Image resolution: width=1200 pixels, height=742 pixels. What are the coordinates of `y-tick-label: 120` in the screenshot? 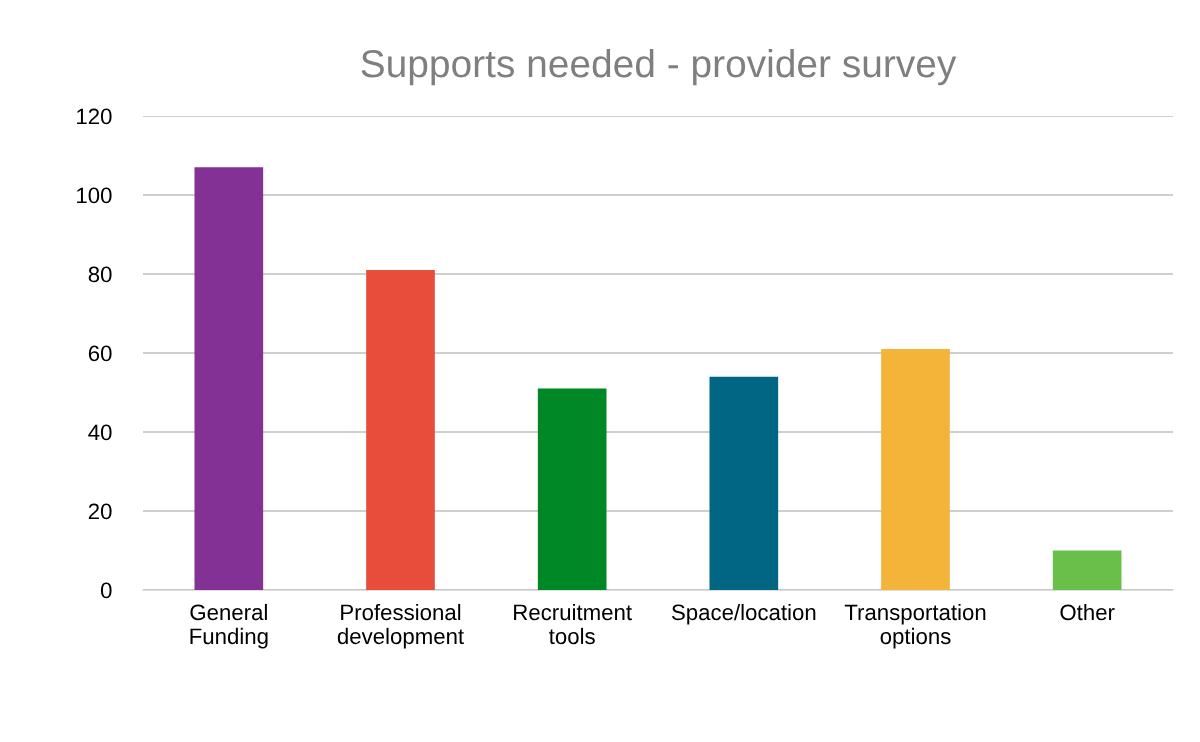 It's located at (94, 116).